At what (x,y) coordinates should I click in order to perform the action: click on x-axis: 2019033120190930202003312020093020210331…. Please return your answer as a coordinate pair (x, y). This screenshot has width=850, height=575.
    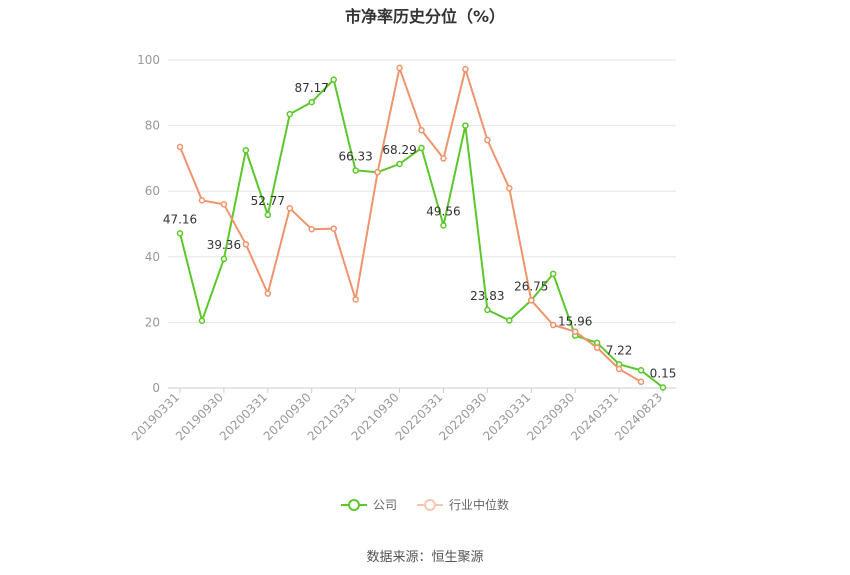
    Looking at the image, I should click on (402, 415).